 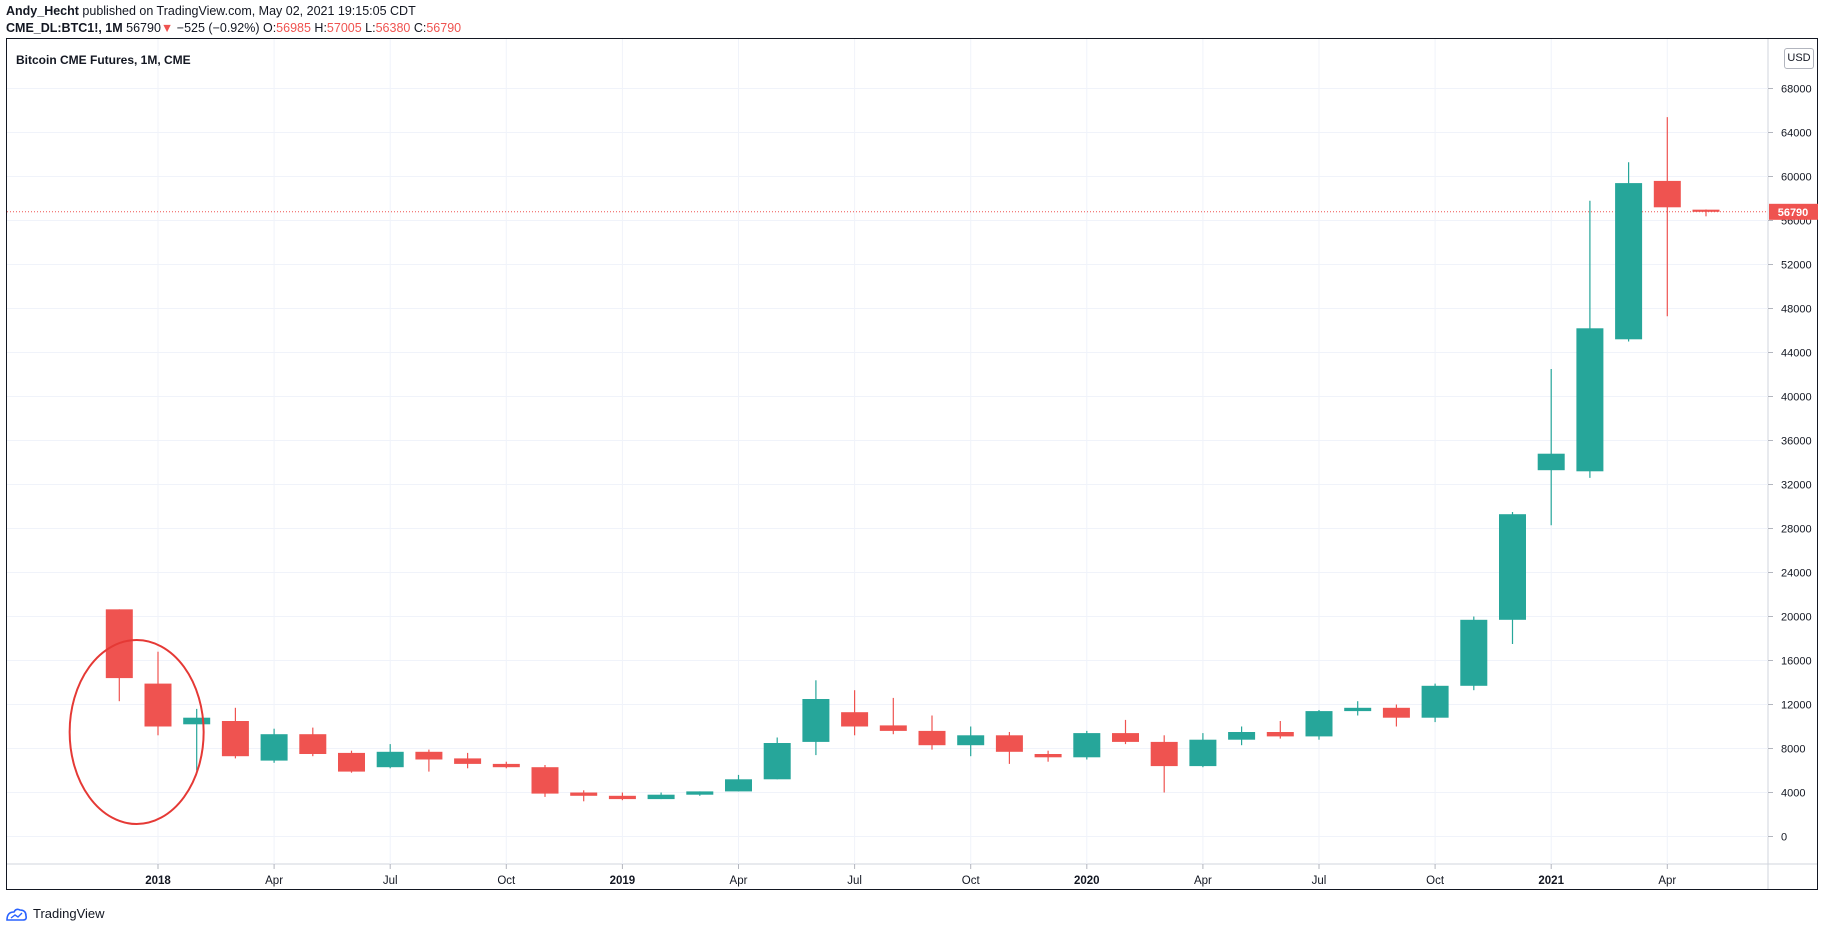 I want to click on time-tick-label: 2018, so click(x=158, y=881).